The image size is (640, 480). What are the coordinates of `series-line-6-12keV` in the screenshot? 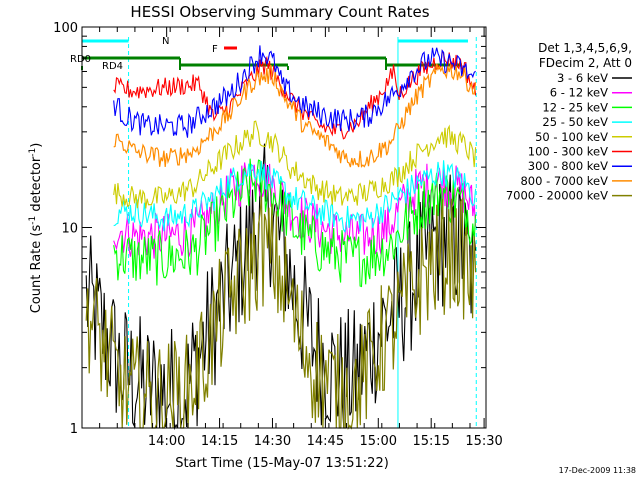 It's located at (295, 210).